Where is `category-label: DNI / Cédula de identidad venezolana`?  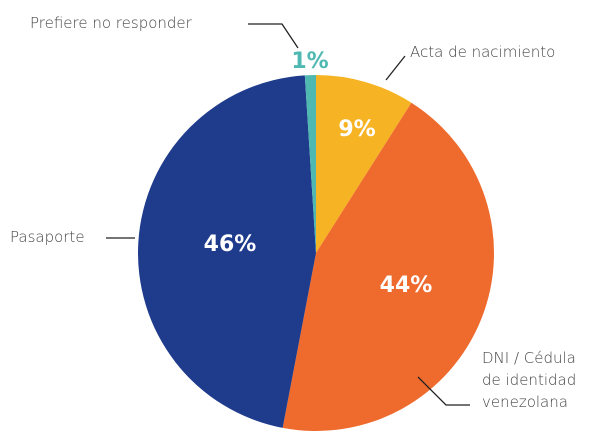
category-label: DNI / Cédula de identidad venezolana is located at coordinates (529, 380).